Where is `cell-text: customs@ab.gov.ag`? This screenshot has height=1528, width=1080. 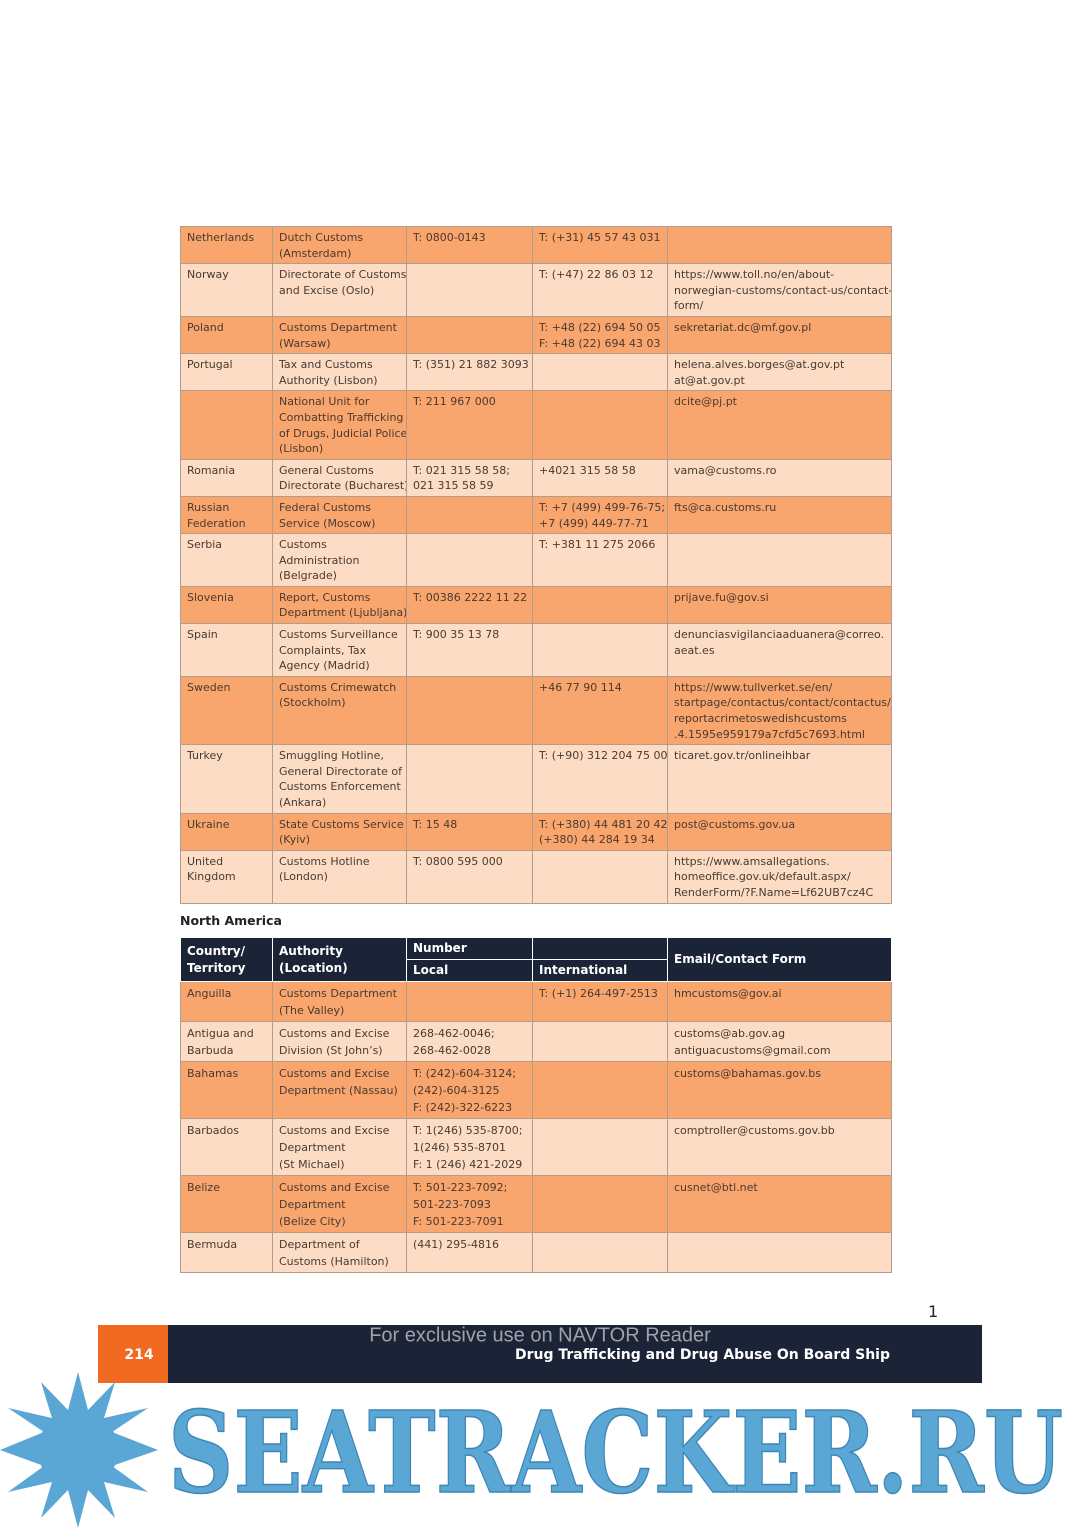 cell-text: customs@ab.gov.ag is located at coordinates (730, 1033).